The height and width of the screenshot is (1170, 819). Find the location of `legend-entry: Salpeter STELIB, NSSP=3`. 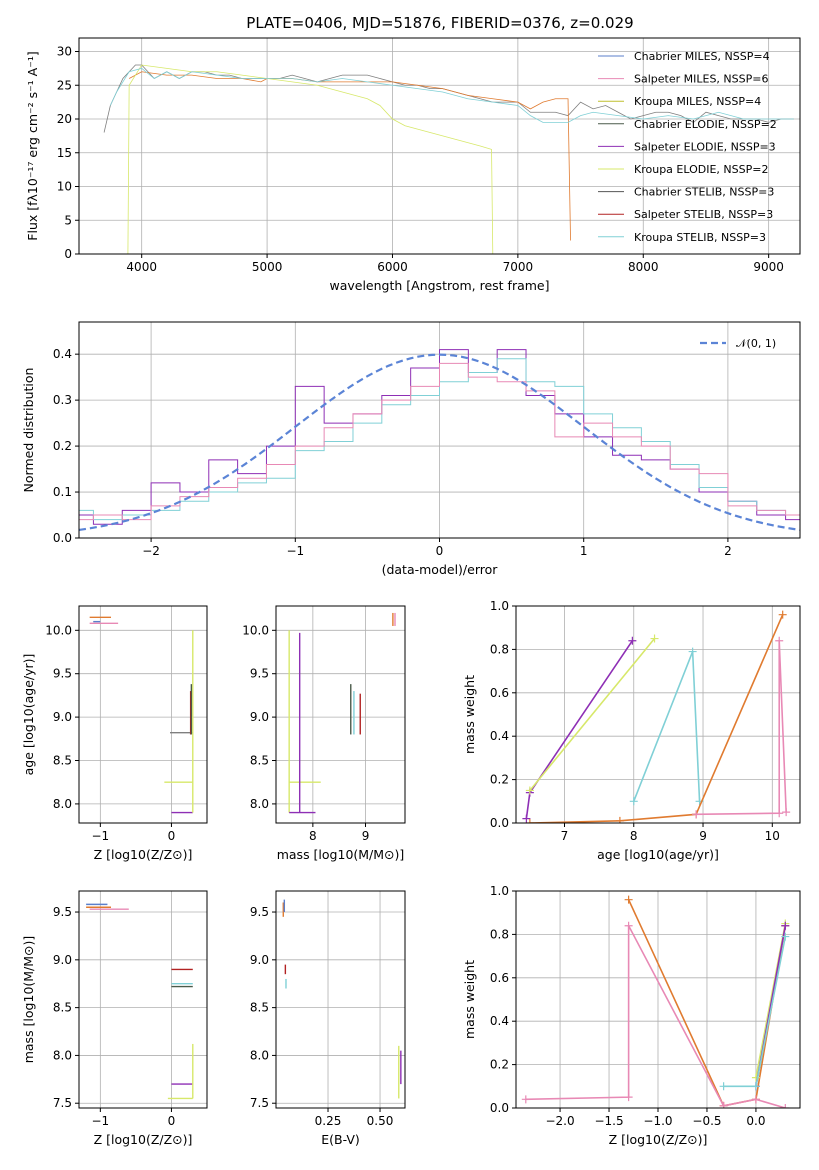

legend-entry: Salpeter STELIB, NSSP=3 is located at coordinates (703, 214).